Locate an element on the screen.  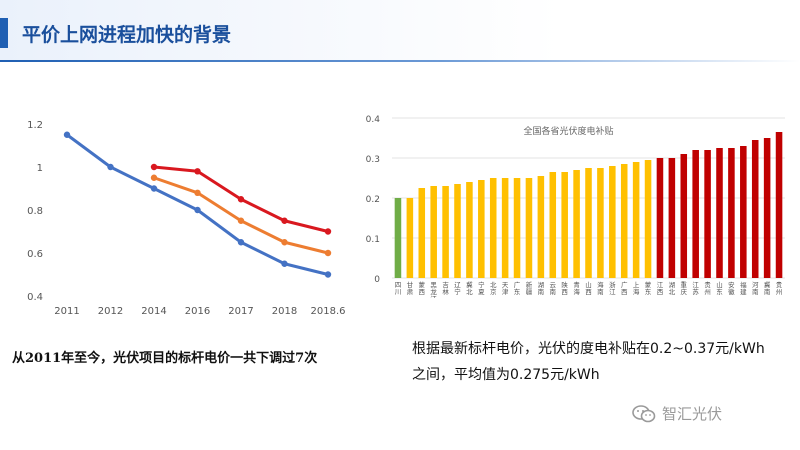
x-tick-label: 重庆 is located at coordinates (684, 288).